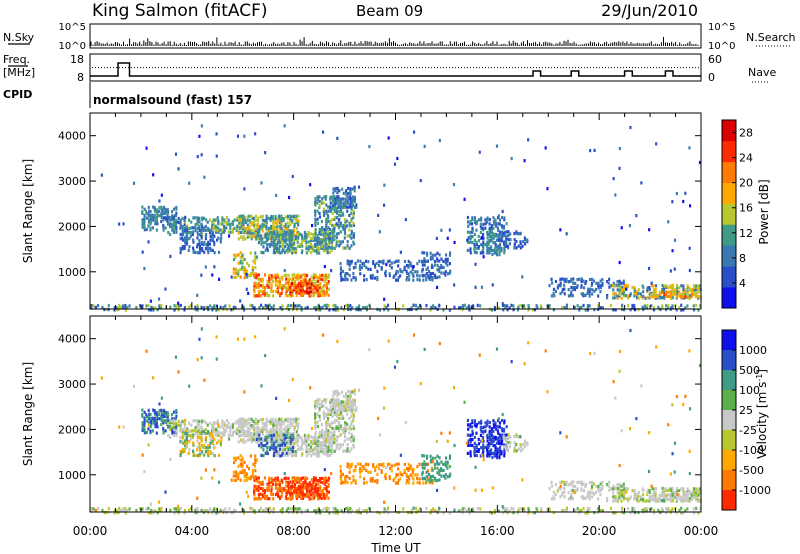 The height and width of the screenshot is (554, 800). I want to click on colorbar-swatch, so click(729, 256).